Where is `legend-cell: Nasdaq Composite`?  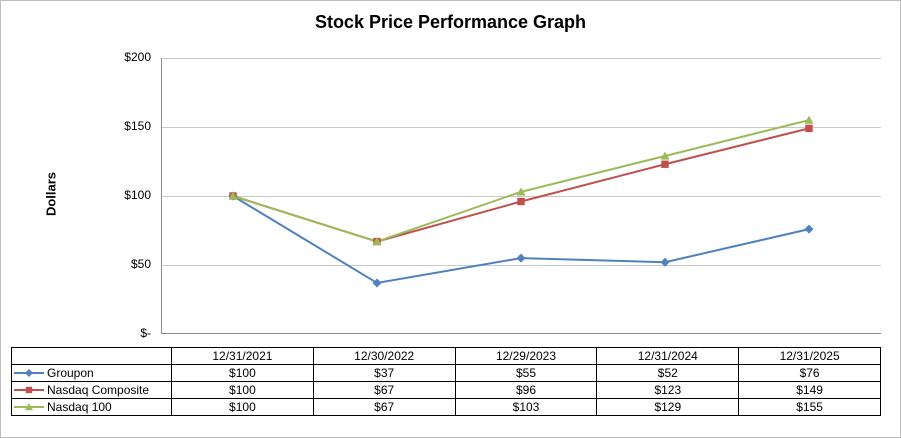 legend-cell: Nasdaq Composite is located at coordinates (91, 390).